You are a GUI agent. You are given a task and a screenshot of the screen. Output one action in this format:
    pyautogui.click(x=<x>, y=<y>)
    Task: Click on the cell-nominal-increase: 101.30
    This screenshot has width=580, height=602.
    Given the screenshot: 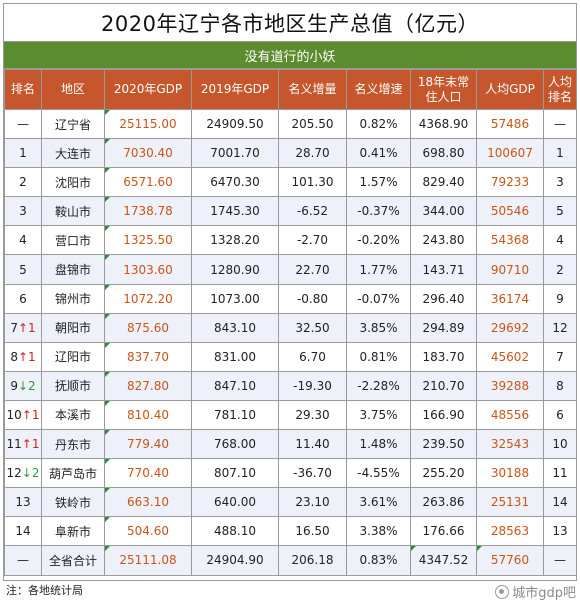 What is the action you would take?
    pyautogui.click(x=312, y=182)
    